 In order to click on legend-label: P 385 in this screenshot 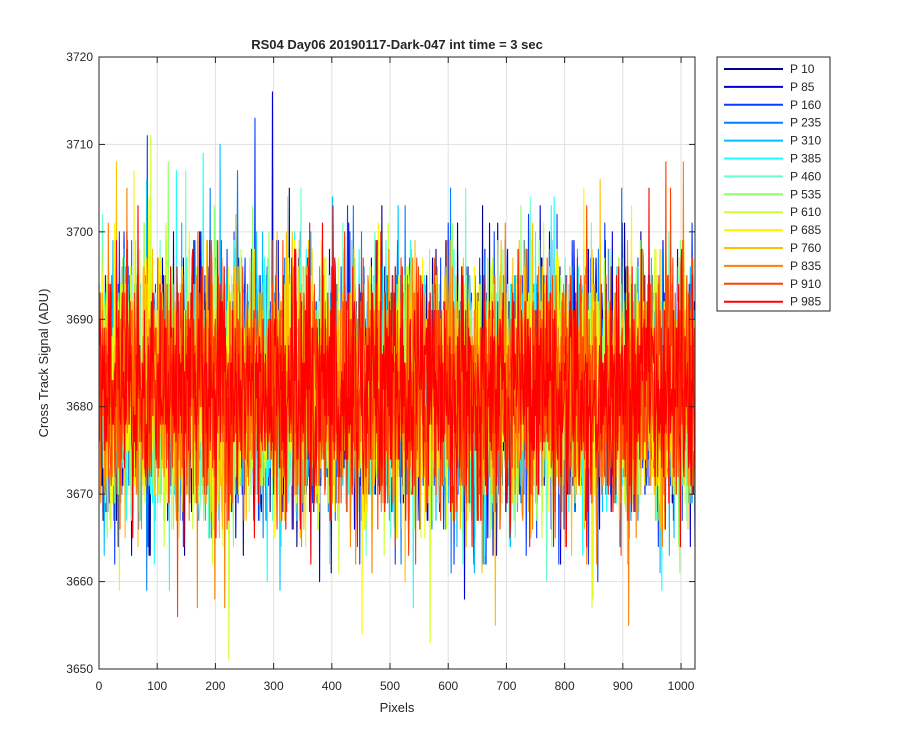, I will do `click(805, 159)`.